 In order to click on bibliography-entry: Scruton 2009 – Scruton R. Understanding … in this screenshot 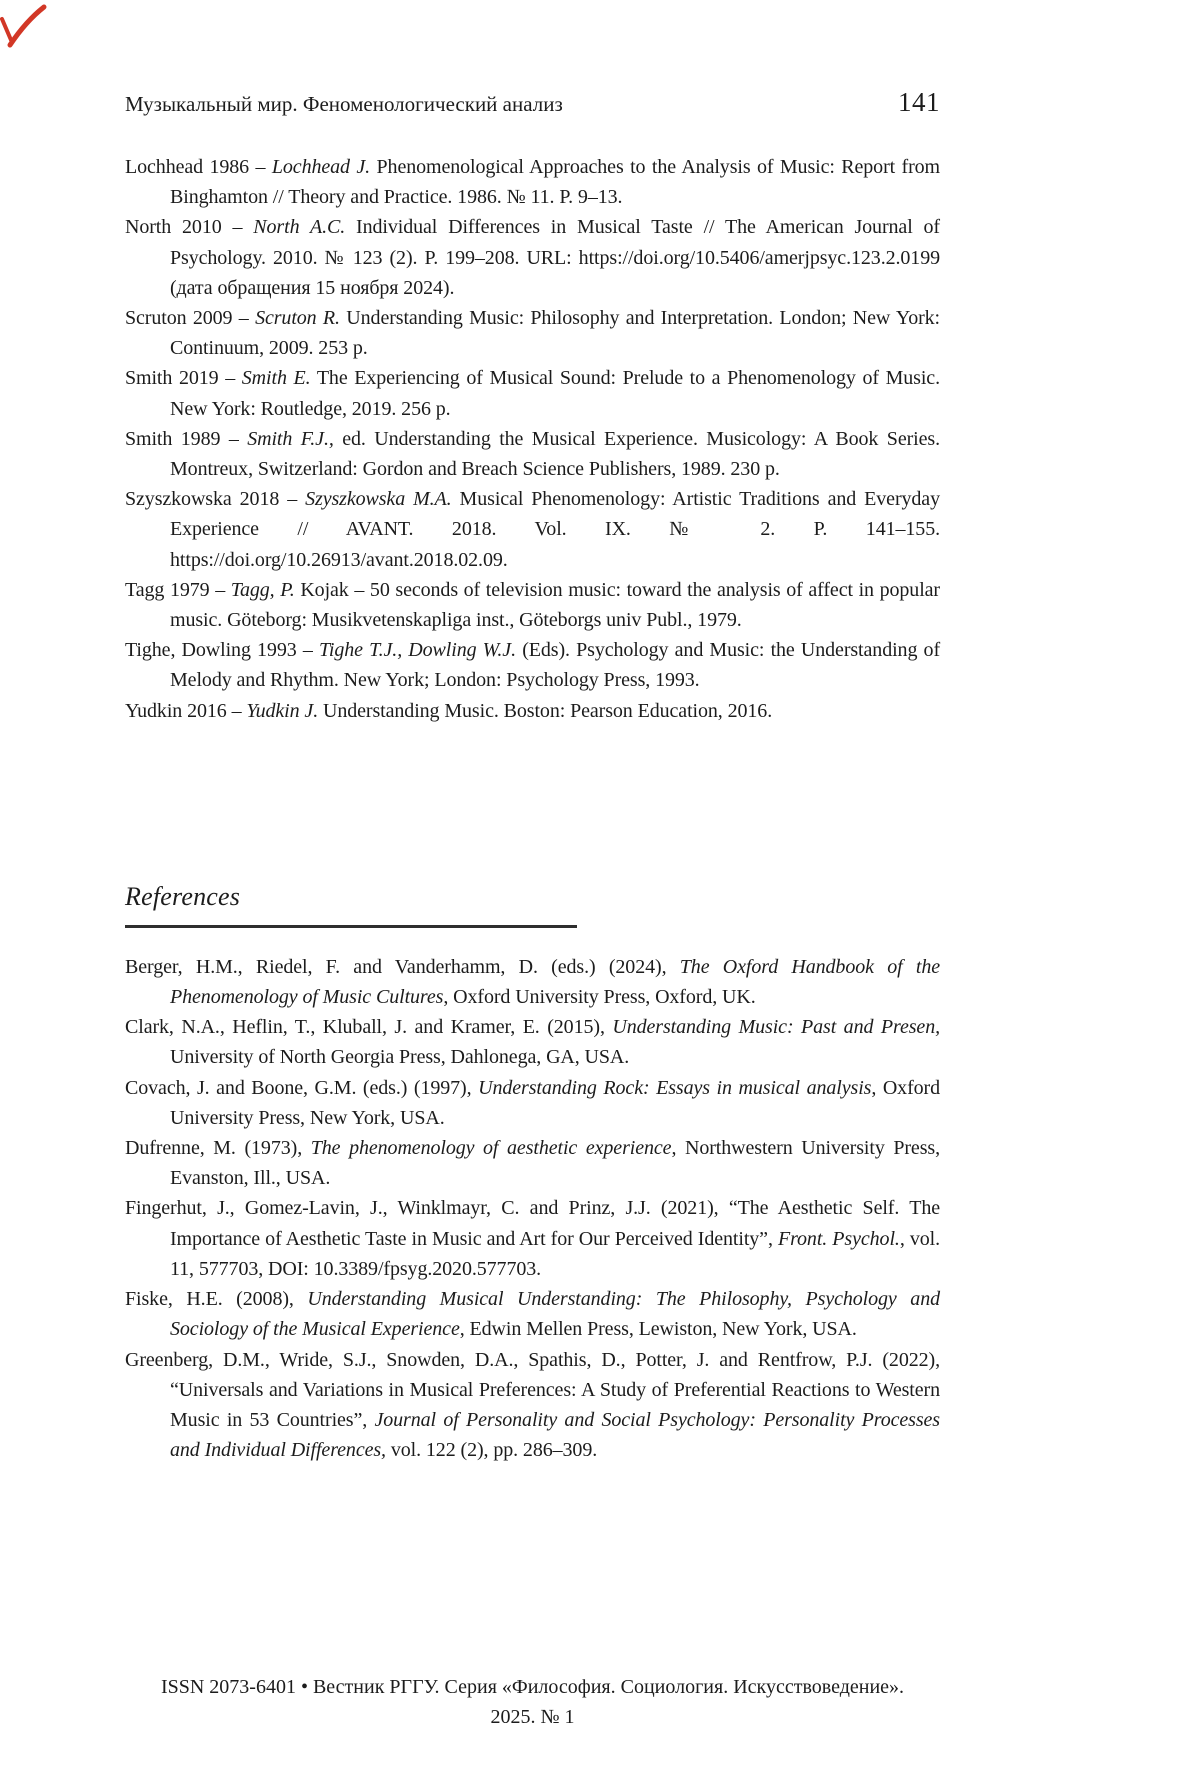, I will do `click(533, 333)`.